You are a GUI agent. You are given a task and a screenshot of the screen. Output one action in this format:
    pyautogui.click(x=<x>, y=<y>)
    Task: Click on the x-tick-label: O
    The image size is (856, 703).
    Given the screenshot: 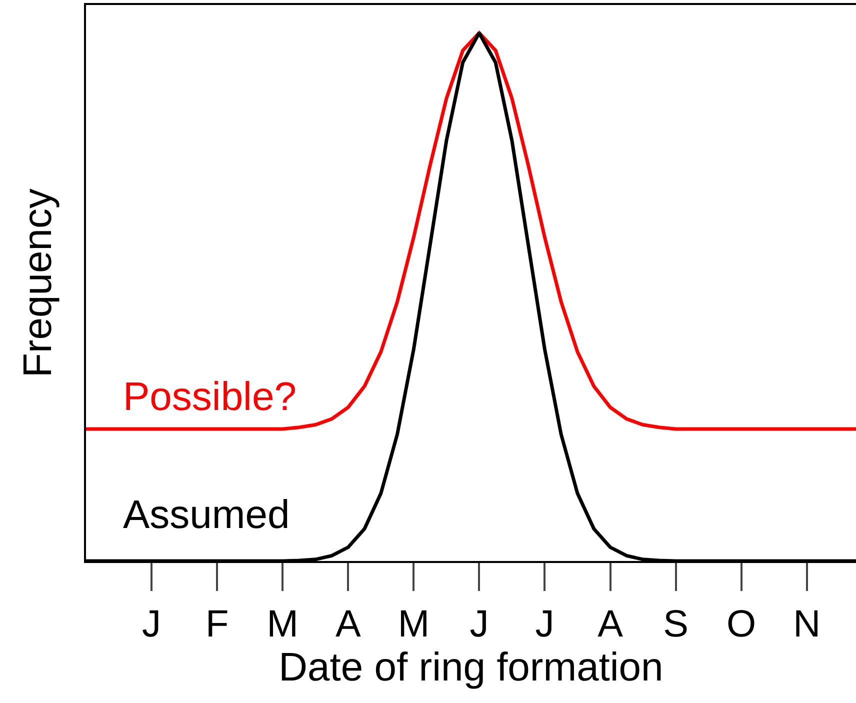 What is the action you would take?
    pyautogui.click(x=741, y=625)
    